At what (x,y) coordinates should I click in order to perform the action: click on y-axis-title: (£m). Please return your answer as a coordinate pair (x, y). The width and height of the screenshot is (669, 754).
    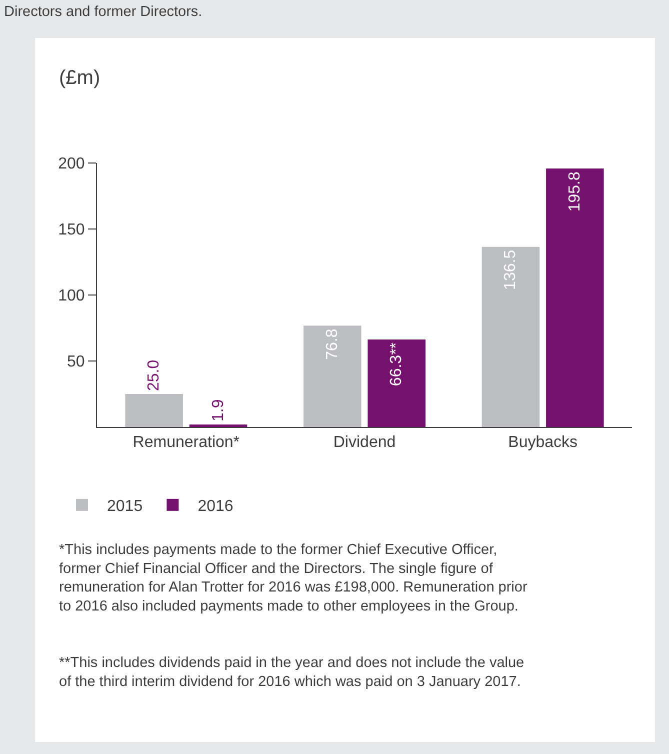
    Looking at the image, I should click on (79, 78).